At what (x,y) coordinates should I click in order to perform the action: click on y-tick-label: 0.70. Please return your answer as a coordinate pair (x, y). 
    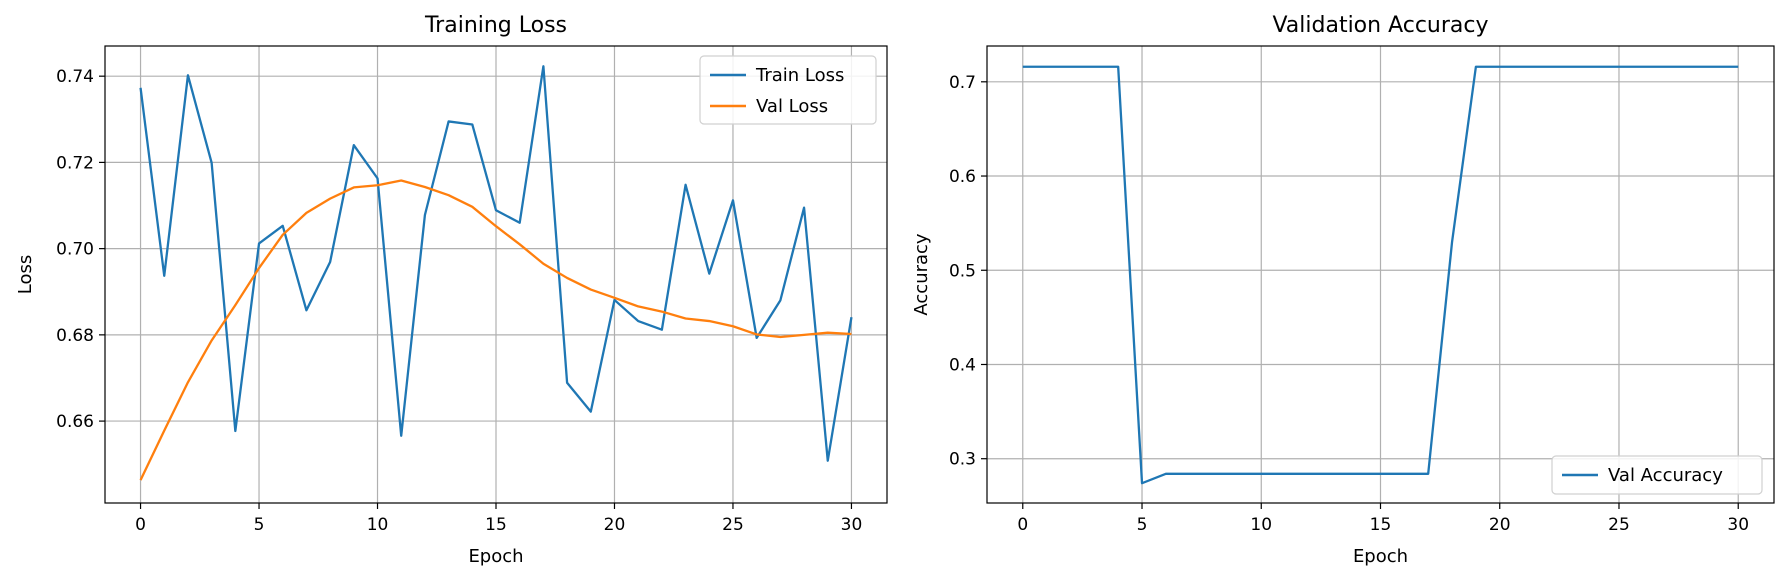
    Looking at the image, I should click on (75, 250).